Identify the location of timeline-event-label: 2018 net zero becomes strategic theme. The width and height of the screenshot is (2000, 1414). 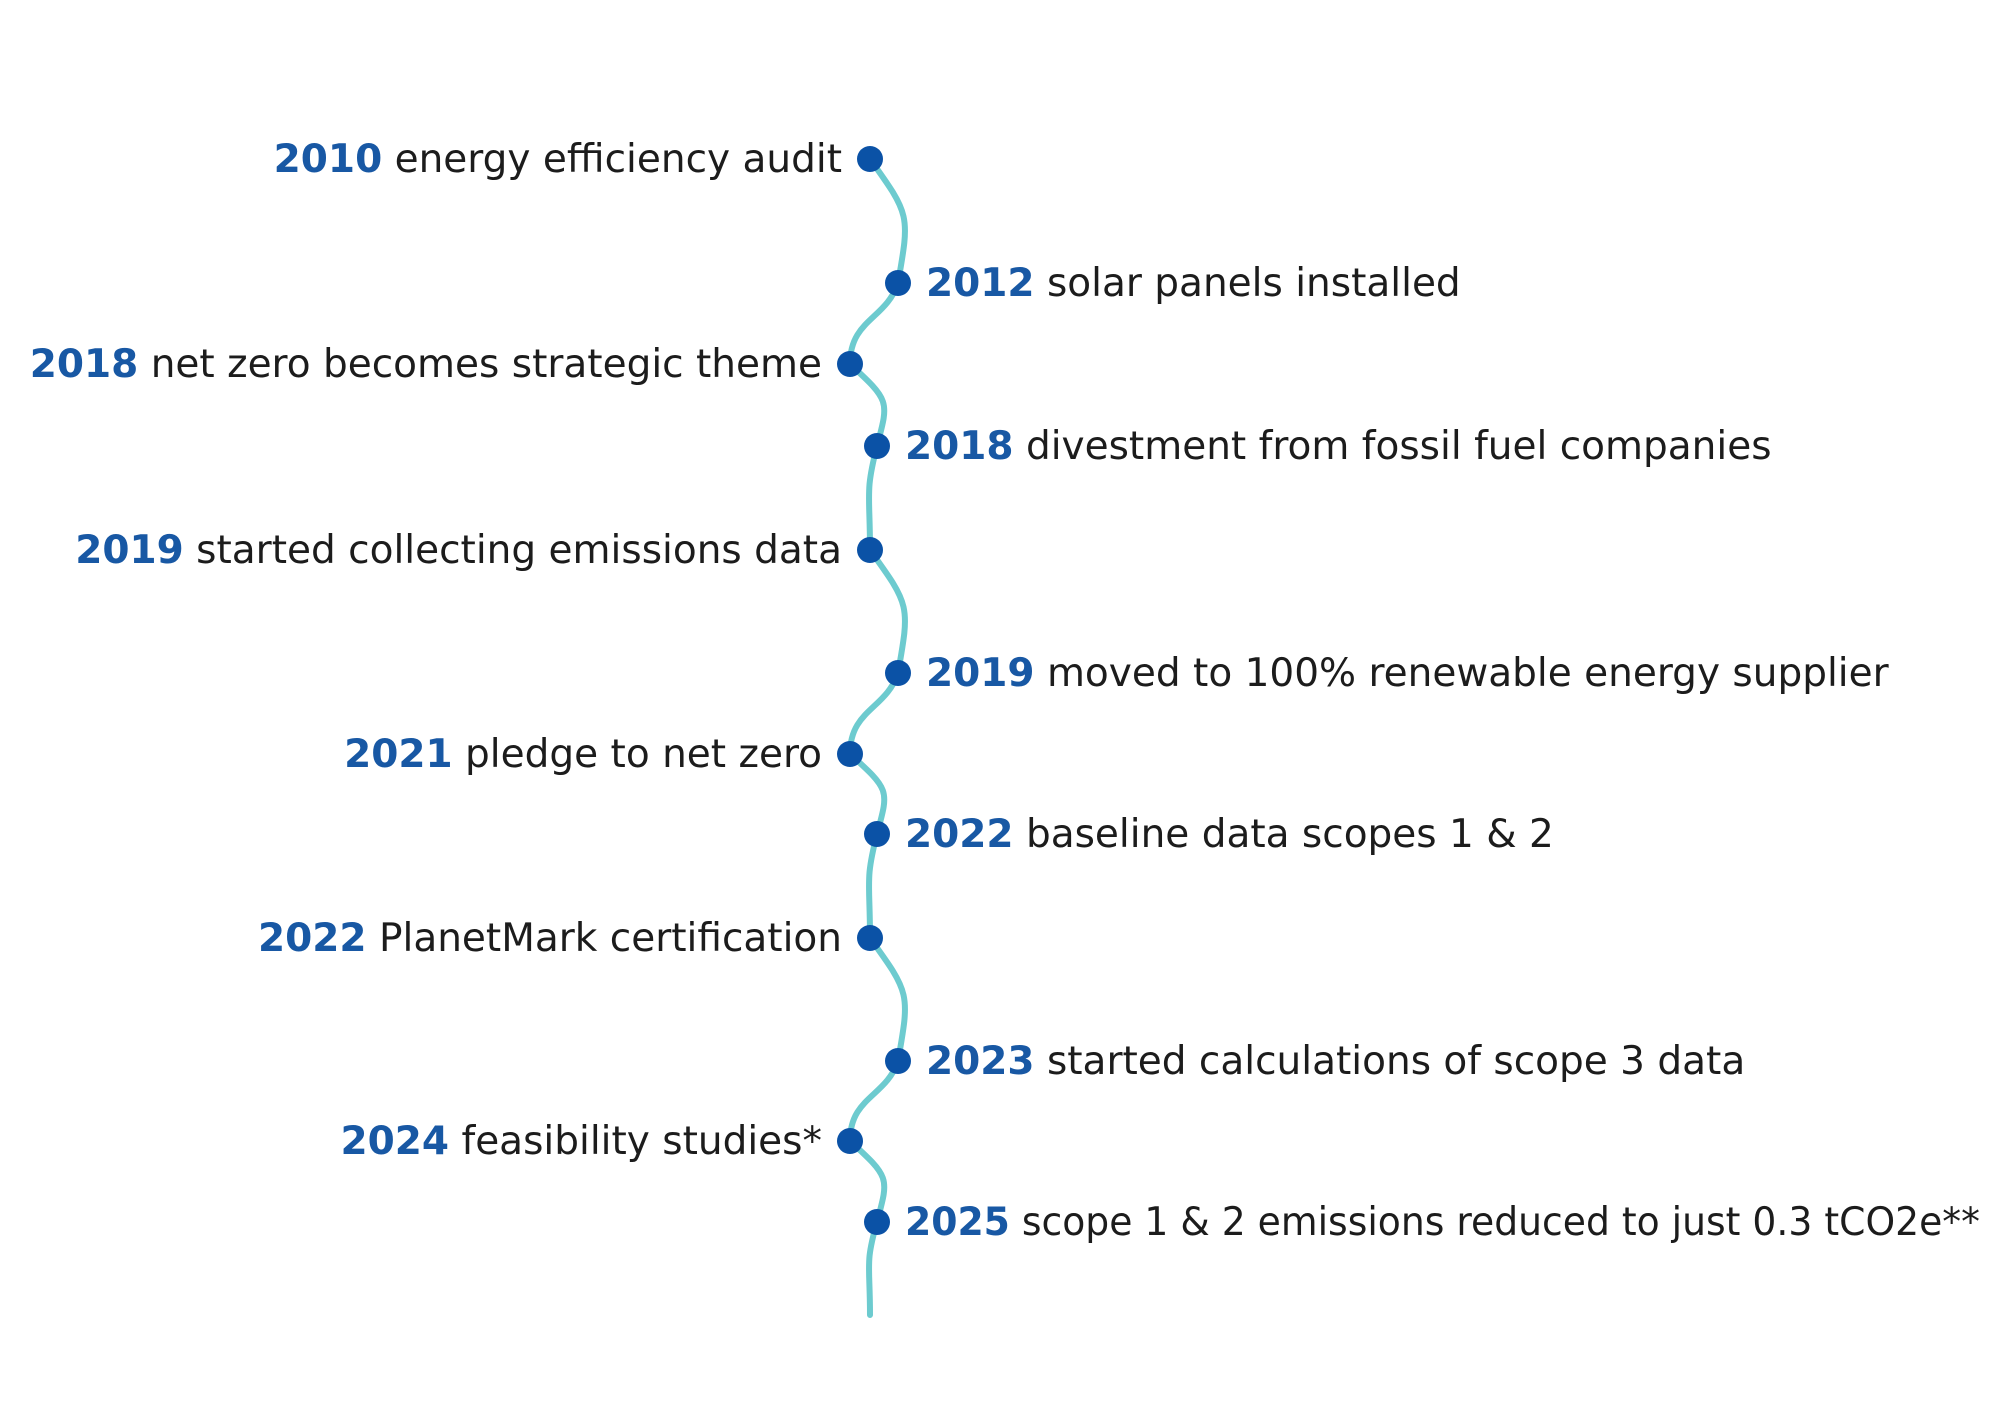
(426, 364).